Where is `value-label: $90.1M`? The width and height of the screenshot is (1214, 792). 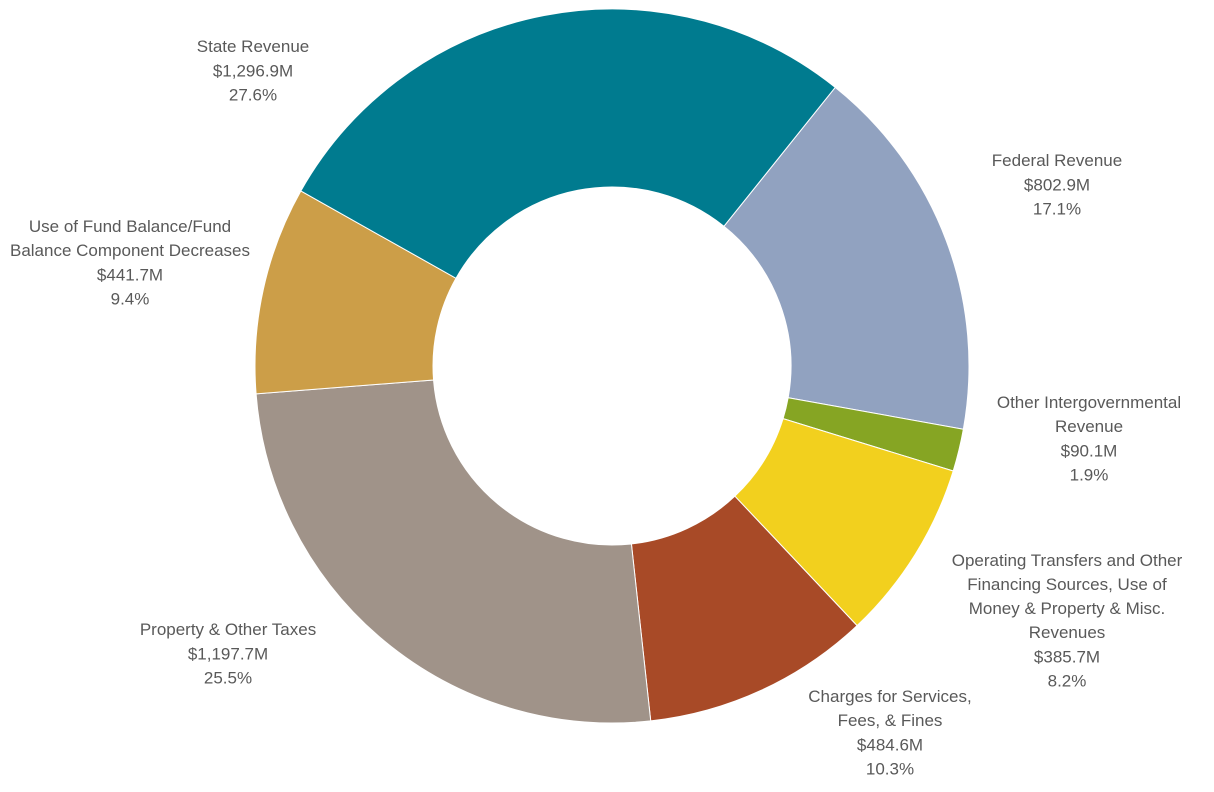 value-label: $90.1M is located at coordinates (1089, 450).